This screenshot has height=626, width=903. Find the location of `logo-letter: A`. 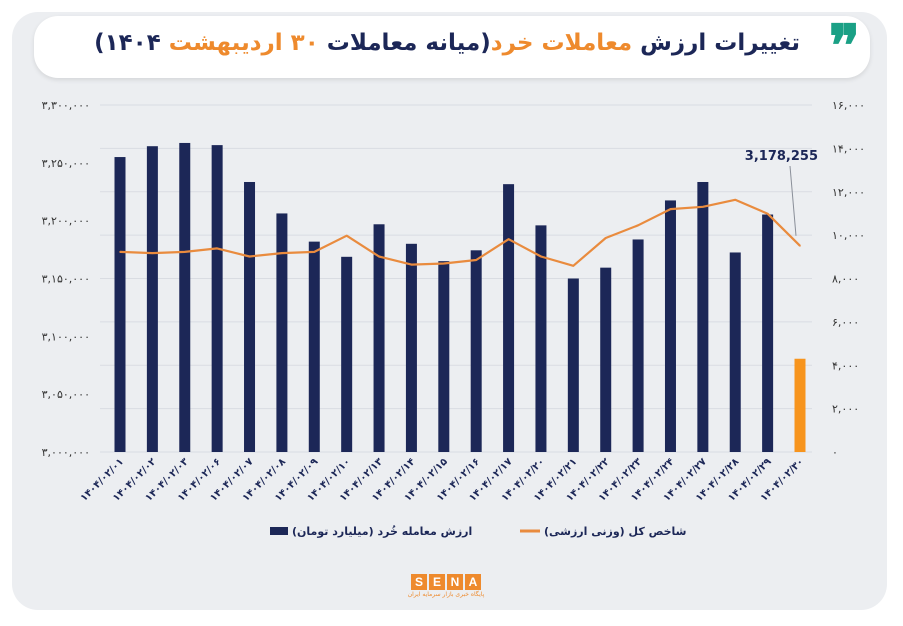

logo-letter: A is located at coordinates (473, 582).